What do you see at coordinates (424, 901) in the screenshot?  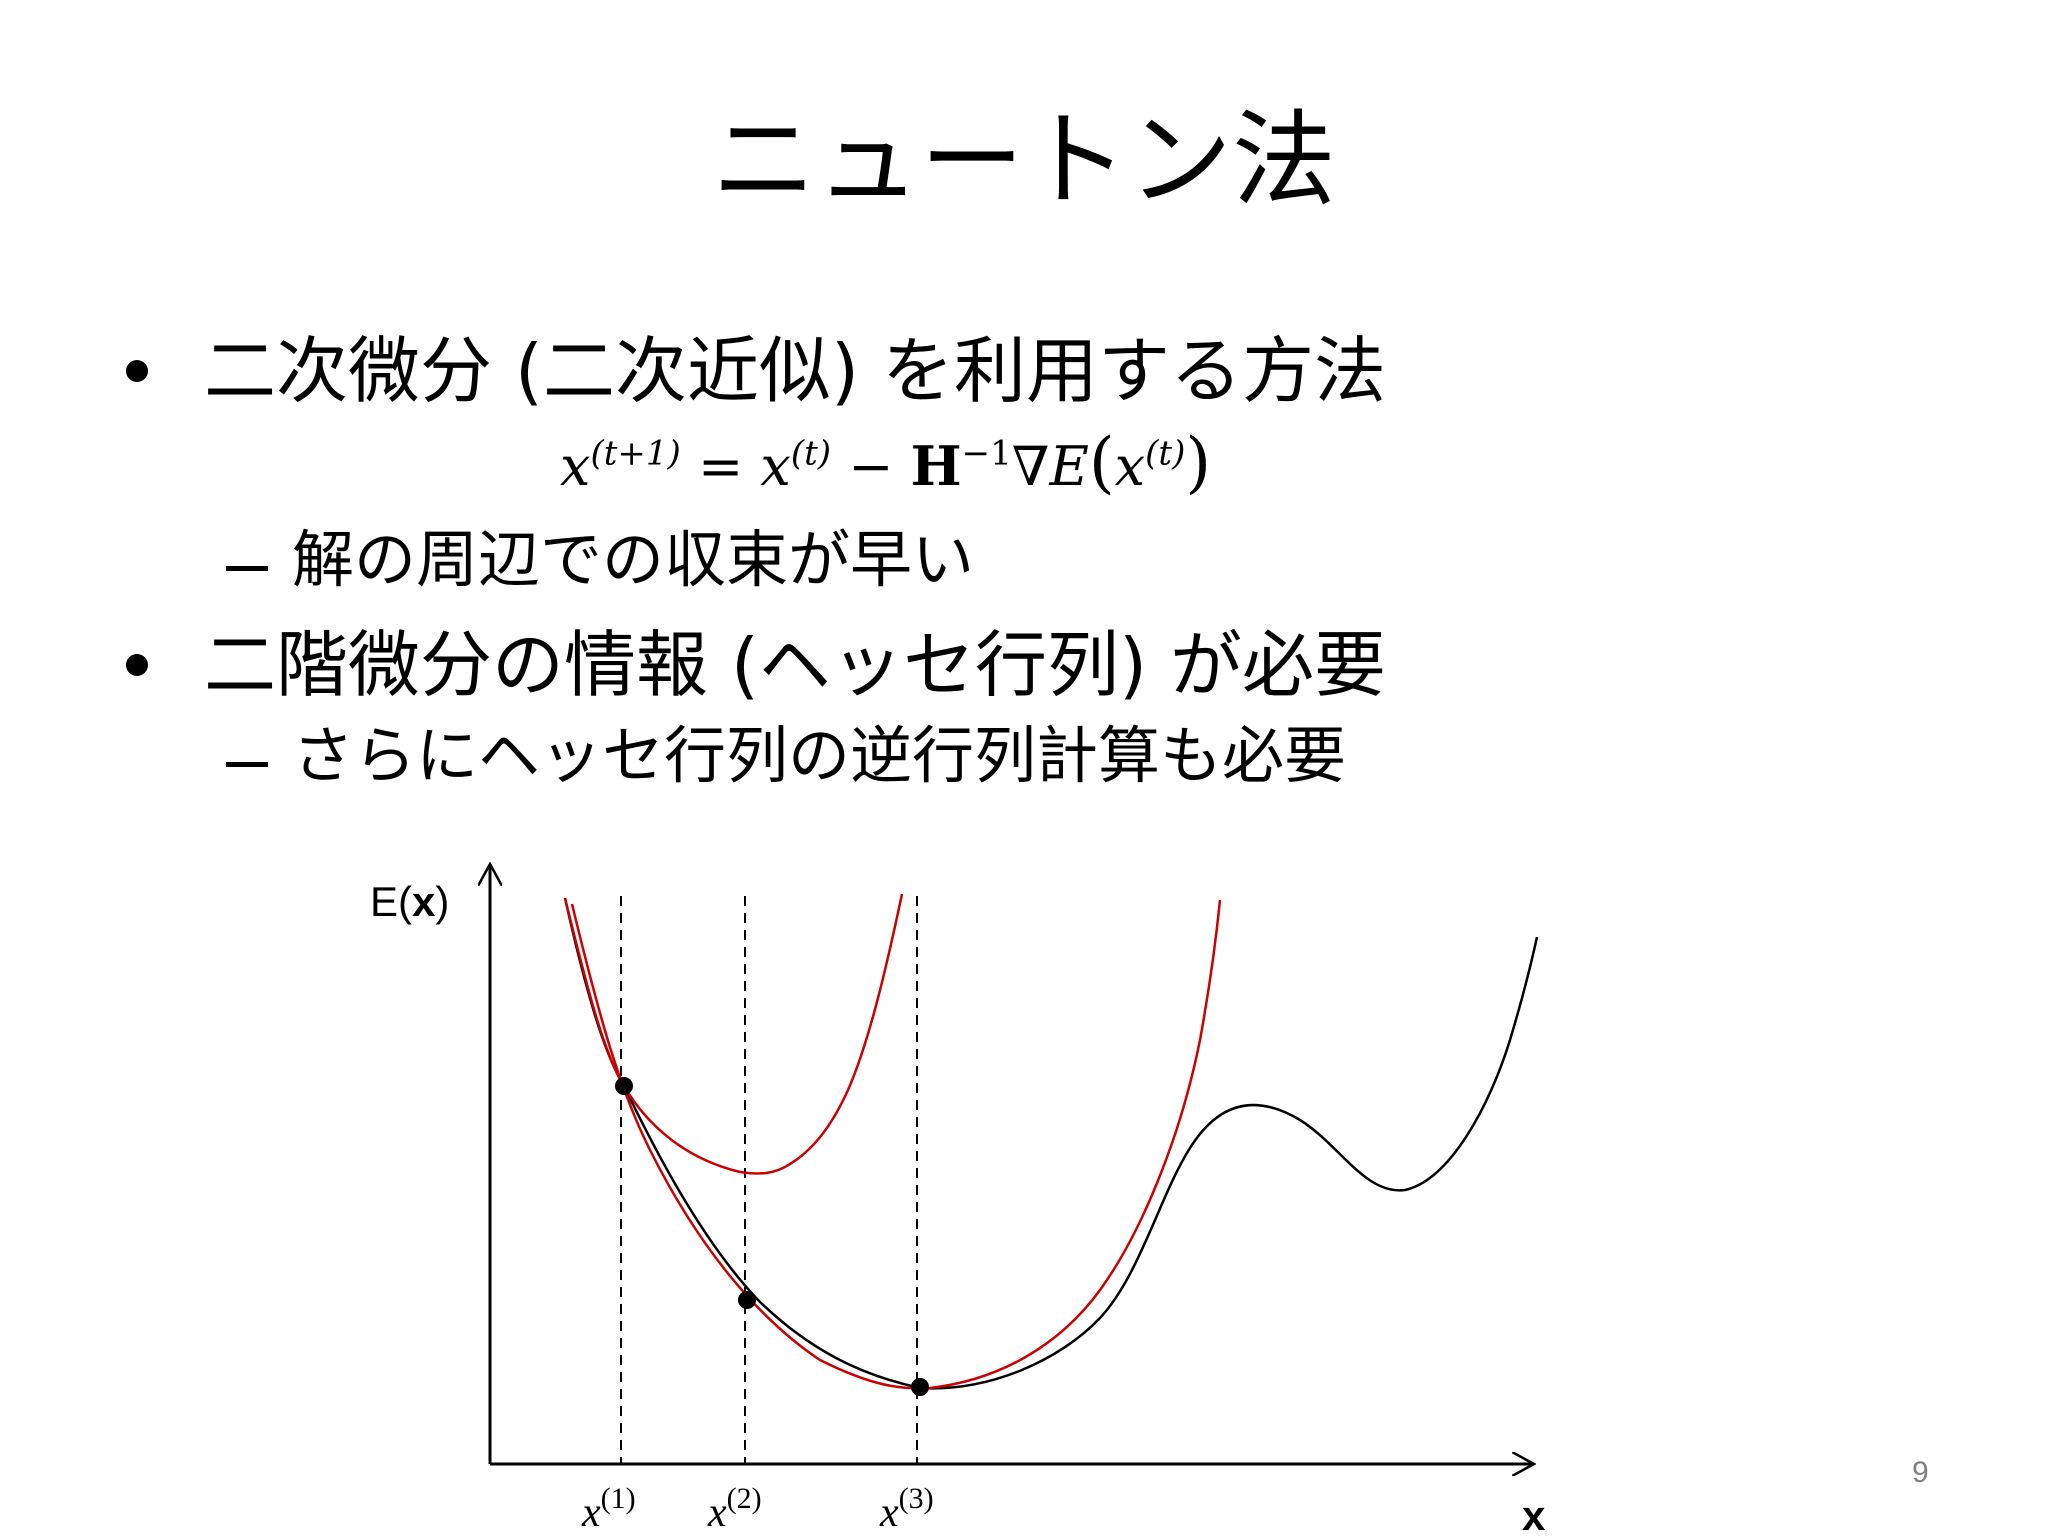 I see `y-axis-label-bold: x` at bounding box center [424, 901].